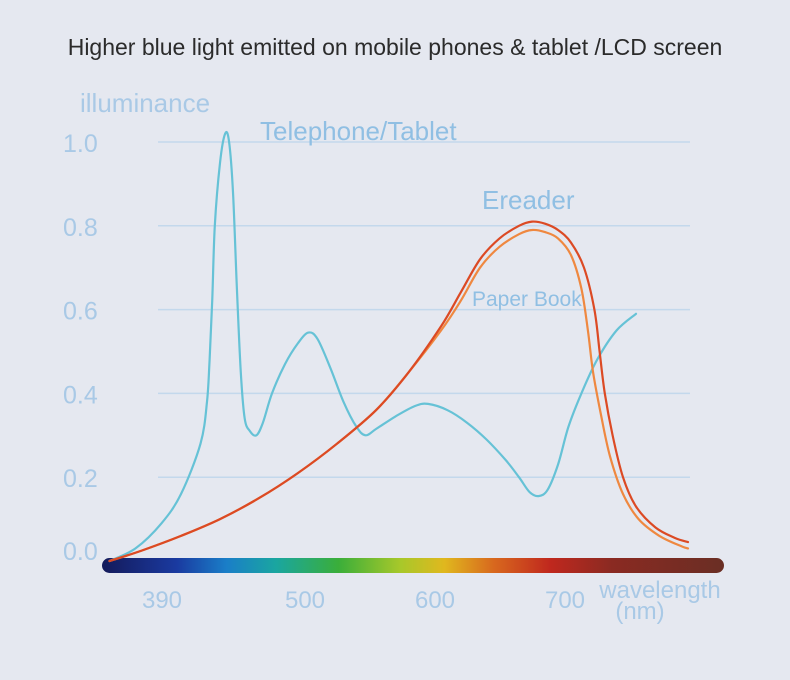 The image size is (790, 680). Describe the element at coordinates (145, 103) in the screenshot. I see `y-axis-label: illuminance` at that location.